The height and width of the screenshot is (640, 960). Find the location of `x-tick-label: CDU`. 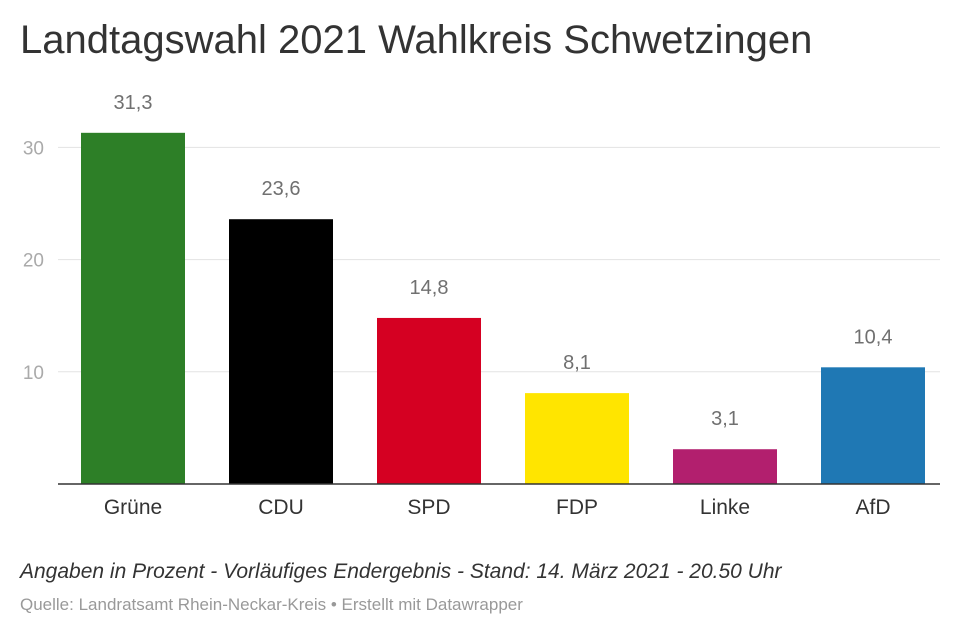

x-tick-label: CDU is located at coordinates (281, 507).